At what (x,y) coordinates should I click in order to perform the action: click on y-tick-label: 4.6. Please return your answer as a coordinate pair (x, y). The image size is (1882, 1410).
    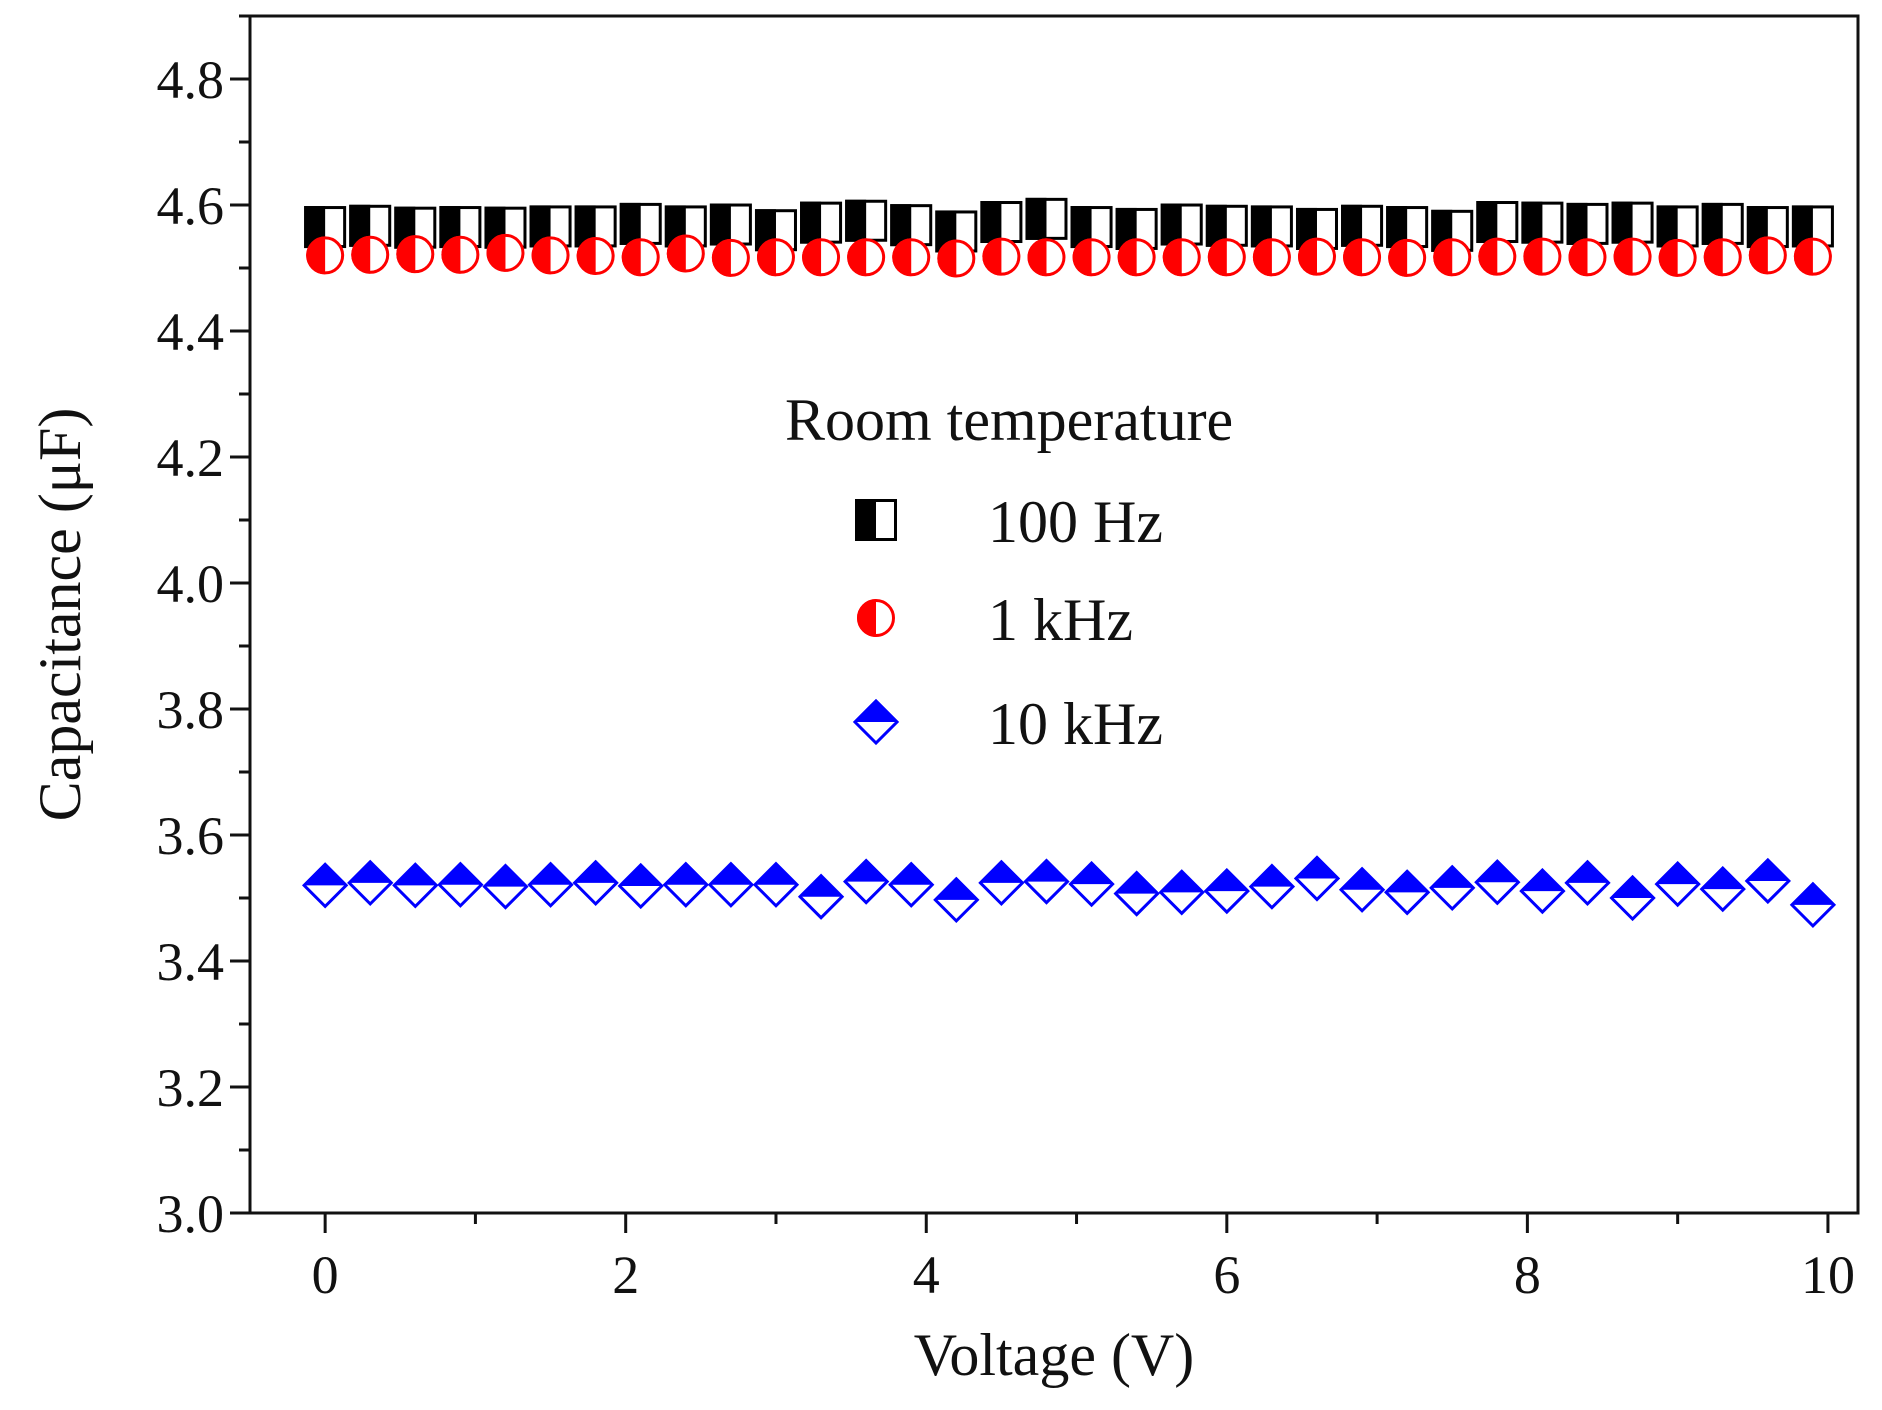
    Looking at the image, I should click on (191, 206).